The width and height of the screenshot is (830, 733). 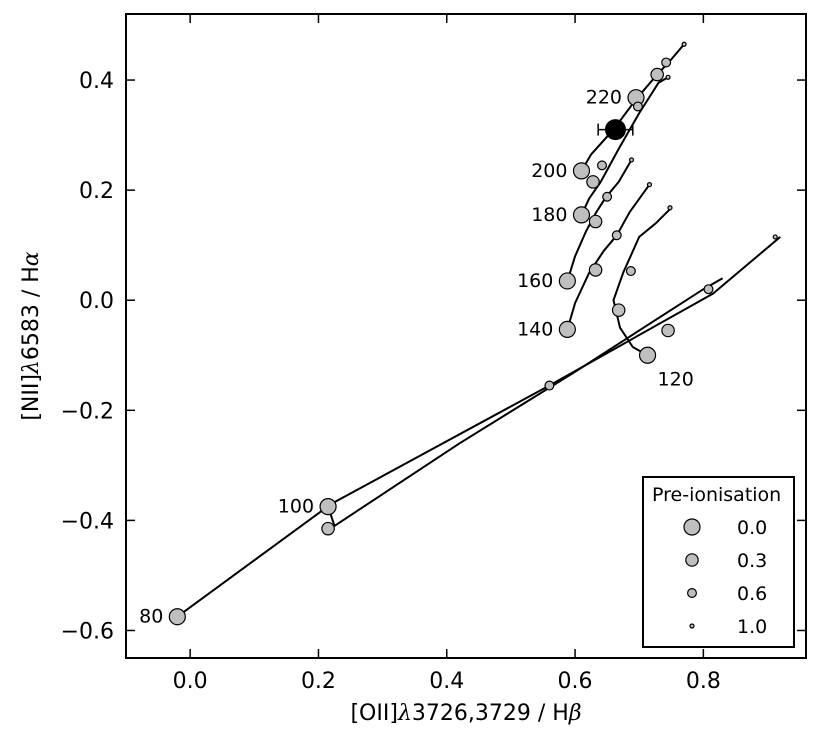 I want to click on legend-box, so click(x=718, y=562).